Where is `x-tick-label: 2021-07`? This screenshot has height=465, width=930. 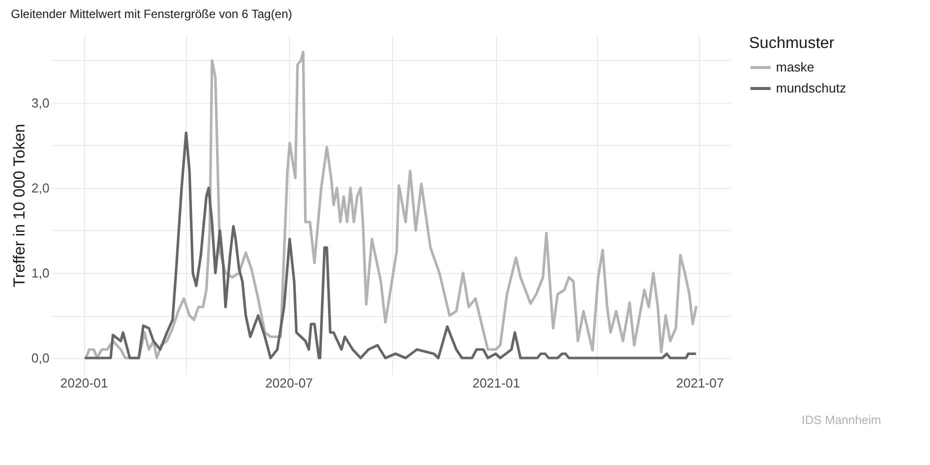 x-tick-label: 2021-07 is located at coordinates (700, 383).